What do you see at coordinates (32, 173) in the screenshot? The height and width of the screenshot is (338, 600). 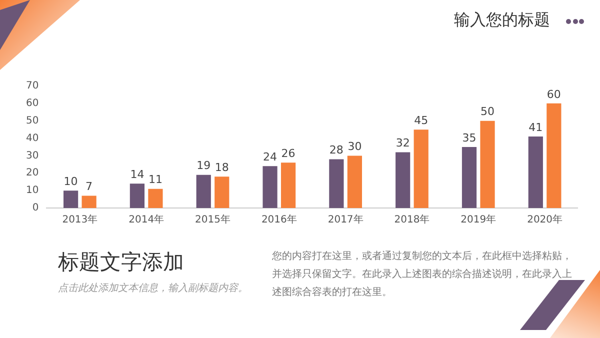 I see `y-tick-label: 20` at bounding box center [32, 173].